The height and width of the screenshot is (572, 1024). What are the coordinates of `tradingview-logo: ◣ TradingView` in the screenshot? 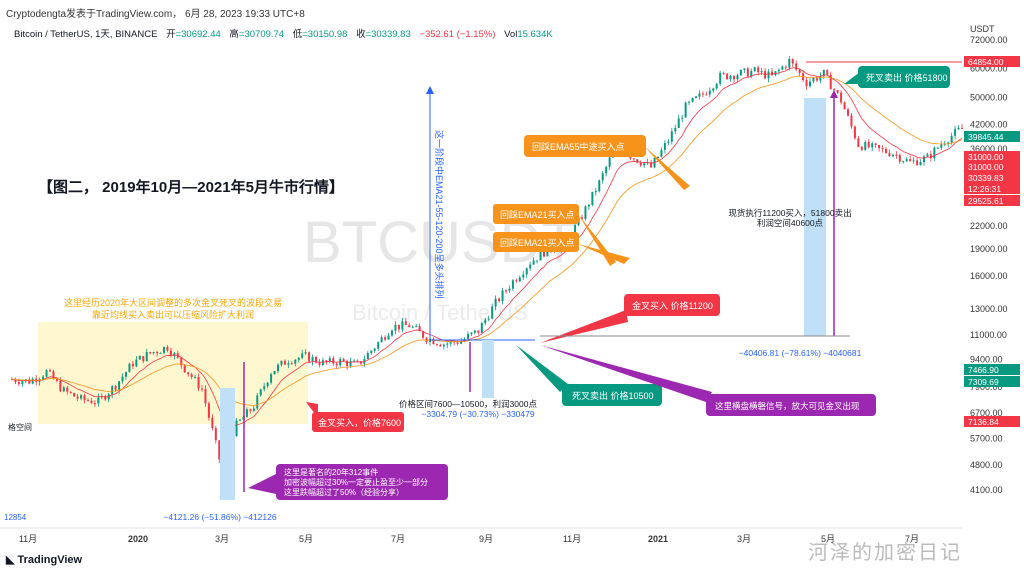 It's located at (44, 559).